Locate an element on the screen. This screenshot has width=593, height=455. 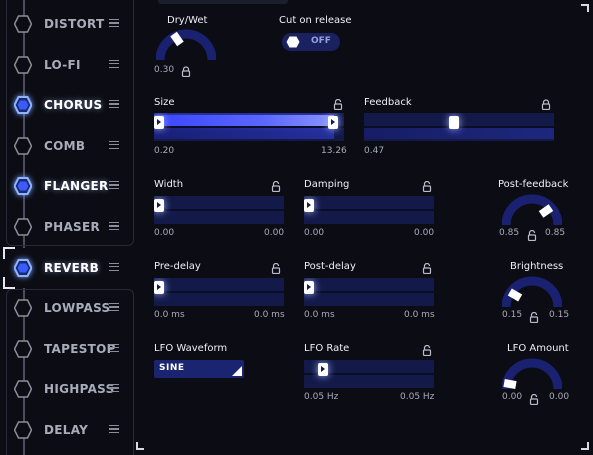
lfo-rate-lock-icon is located at coordinates (427, 350).